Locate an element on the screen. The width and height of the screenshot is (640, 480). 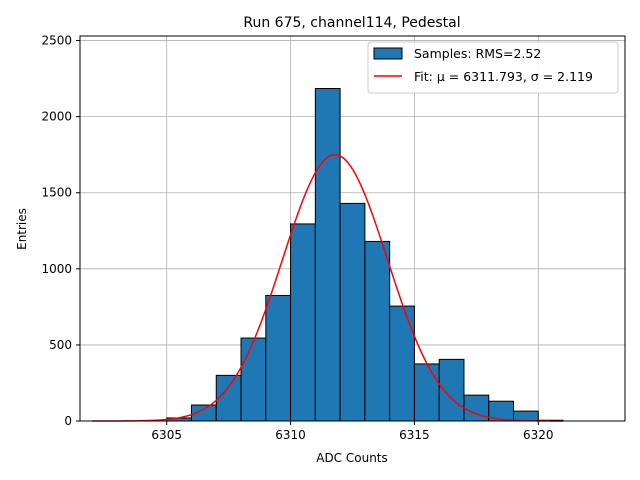
x-axis-label: ADC Counts is located at coordinates (352, 458).